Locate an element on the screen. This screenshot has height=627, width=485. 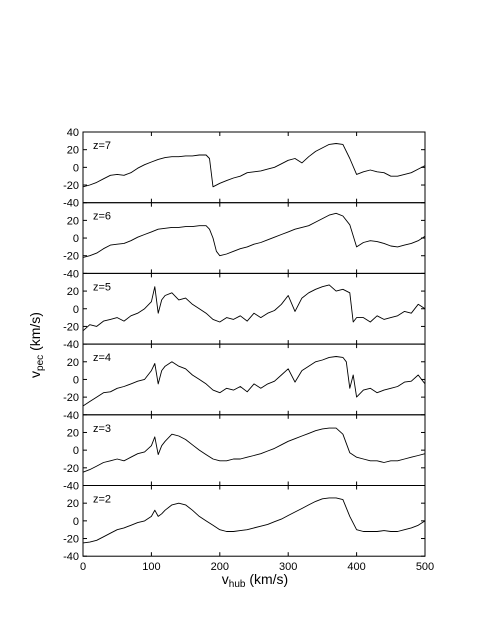
x-tick-label: 300 is located at coordinates (288, 567).